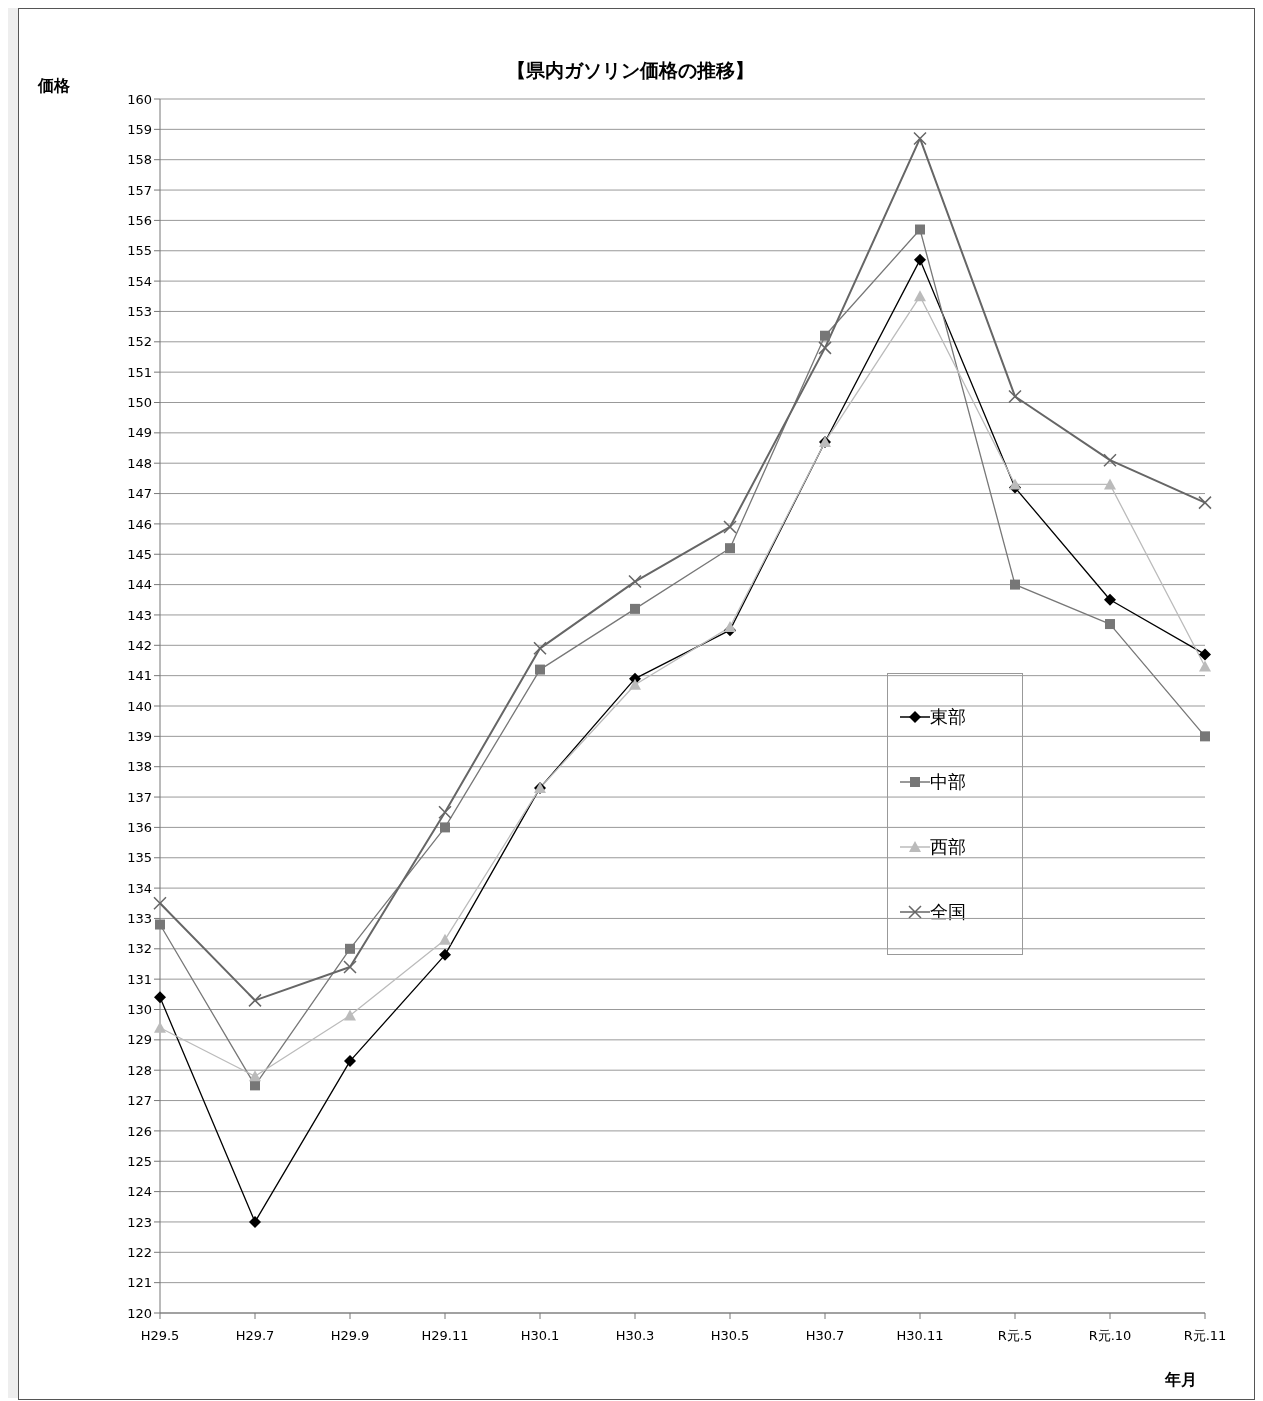  I want to click on x-tick-label: H29.5, so click(160, 1336).